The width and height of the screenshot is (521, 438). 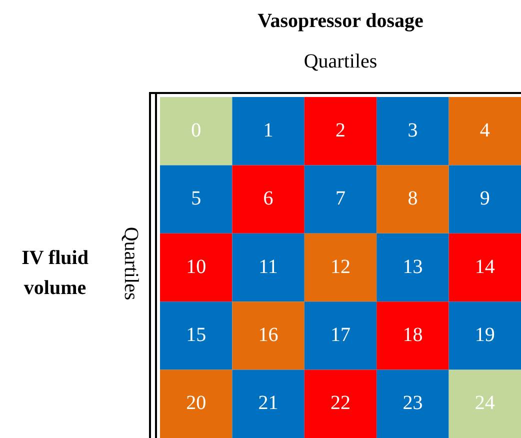 What do you see at coordinates (412, 403) in the screenshot?
I see `data-label: 23` at bounding box center [412, 403].